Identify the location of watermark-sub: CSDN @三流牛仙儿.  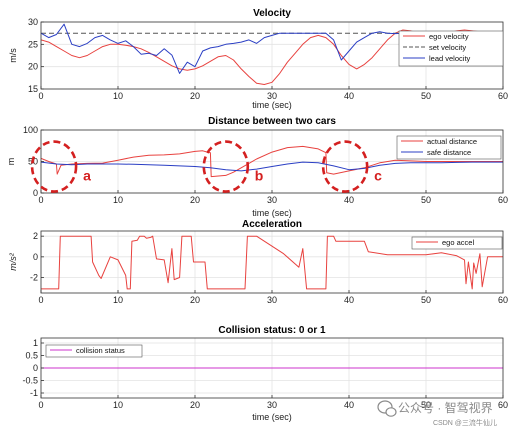
(465, 422).